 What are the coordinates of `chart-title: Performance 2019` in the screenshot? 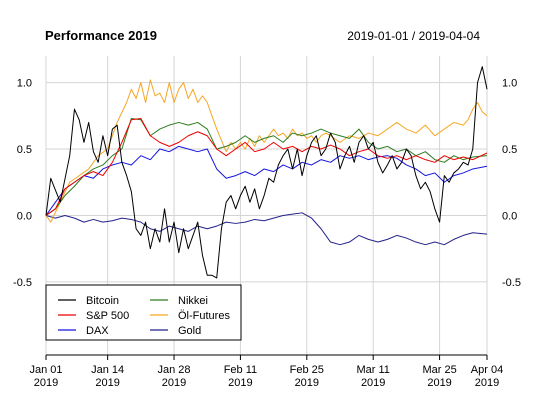 It's located at (101, 35).